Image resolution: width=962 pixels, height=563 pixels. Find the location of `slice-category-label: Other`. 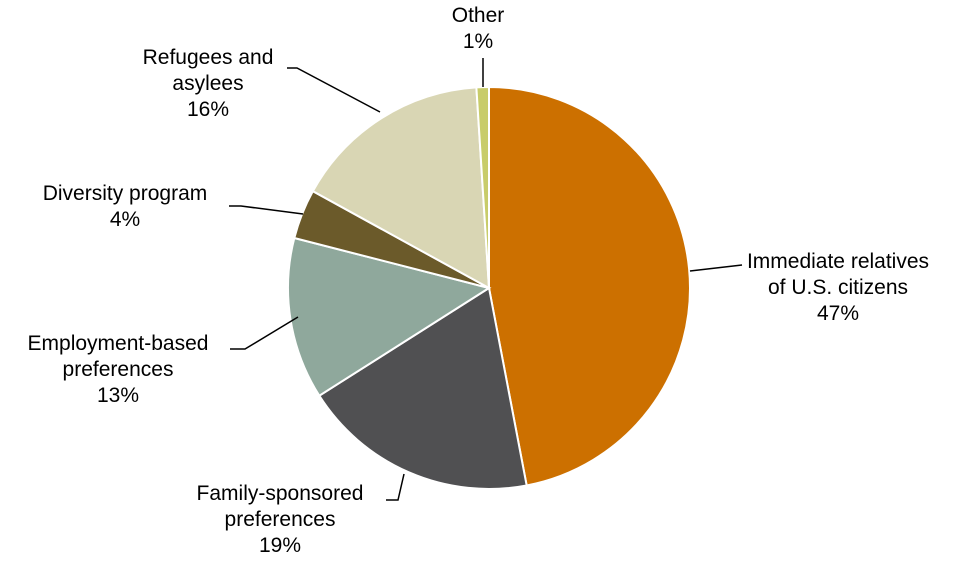

slice-category-label: Other is located at coordinates (478, 15).